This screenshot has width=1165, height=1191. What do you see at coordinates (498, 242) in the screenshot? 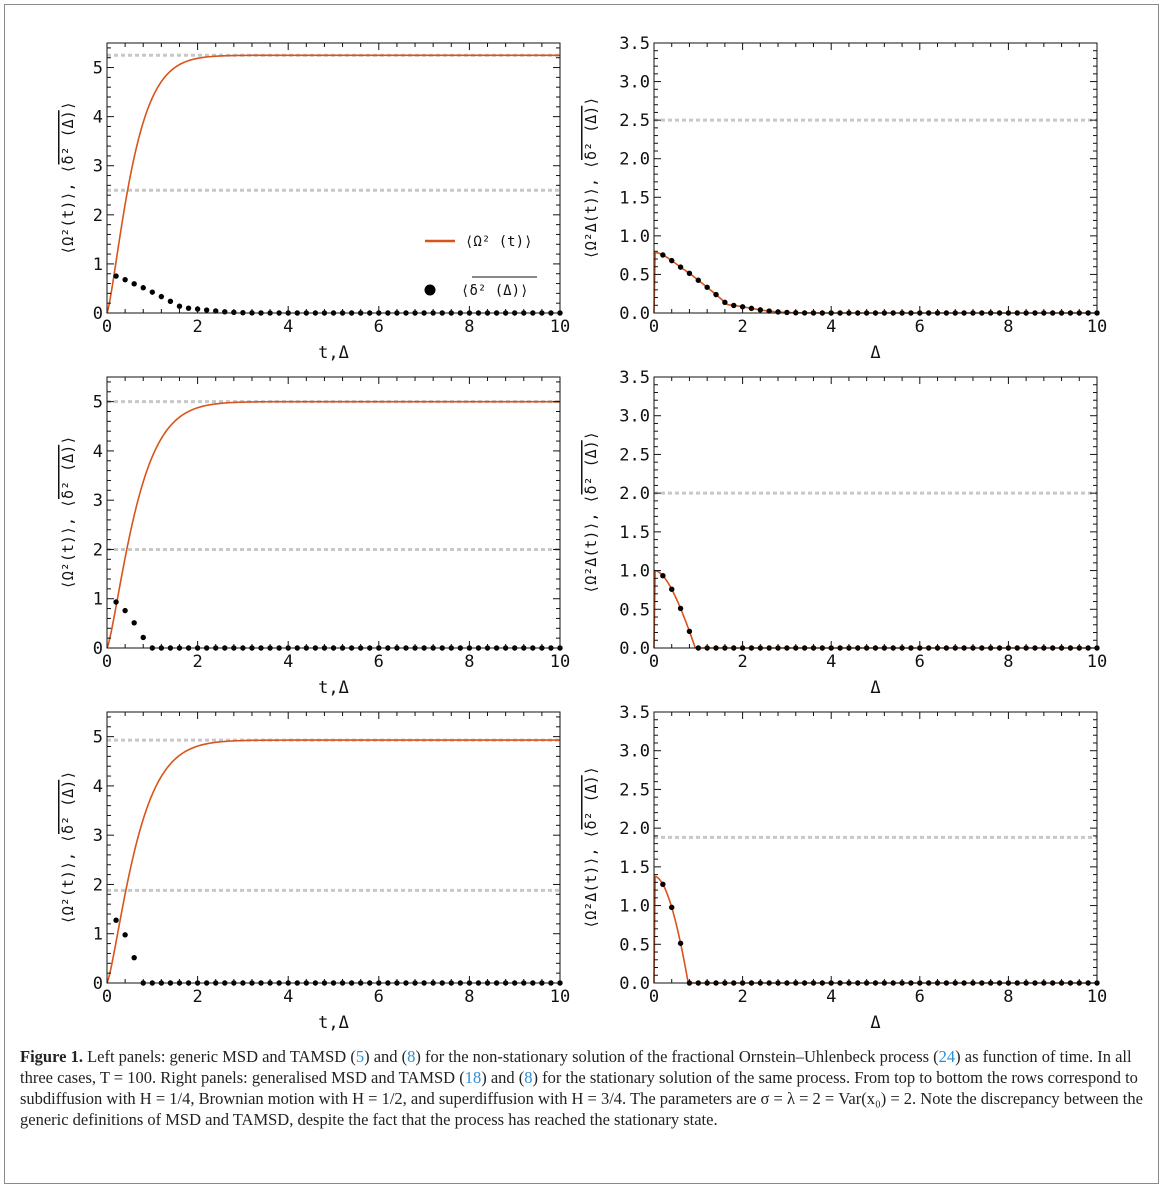
I see `legend-msd-label: ⟨Ω² (t)⟩` at bounding box center [498, 242].